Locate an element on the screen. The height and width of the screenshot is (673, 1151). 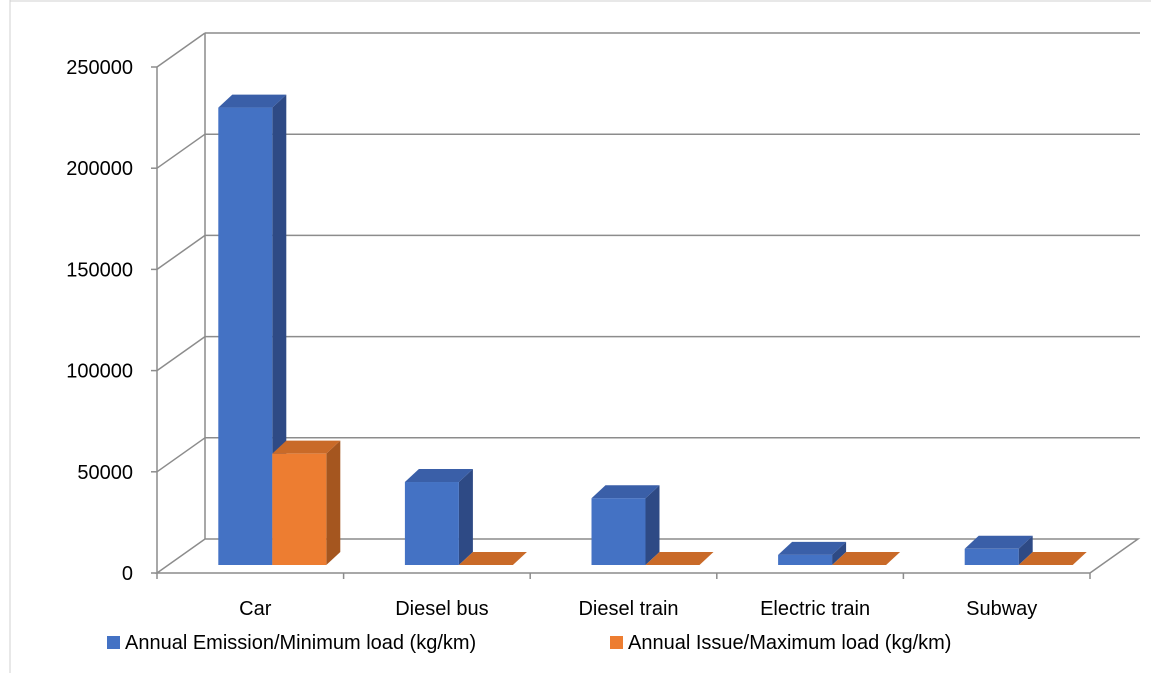
chart-floor is located at coordinates (647, 556).